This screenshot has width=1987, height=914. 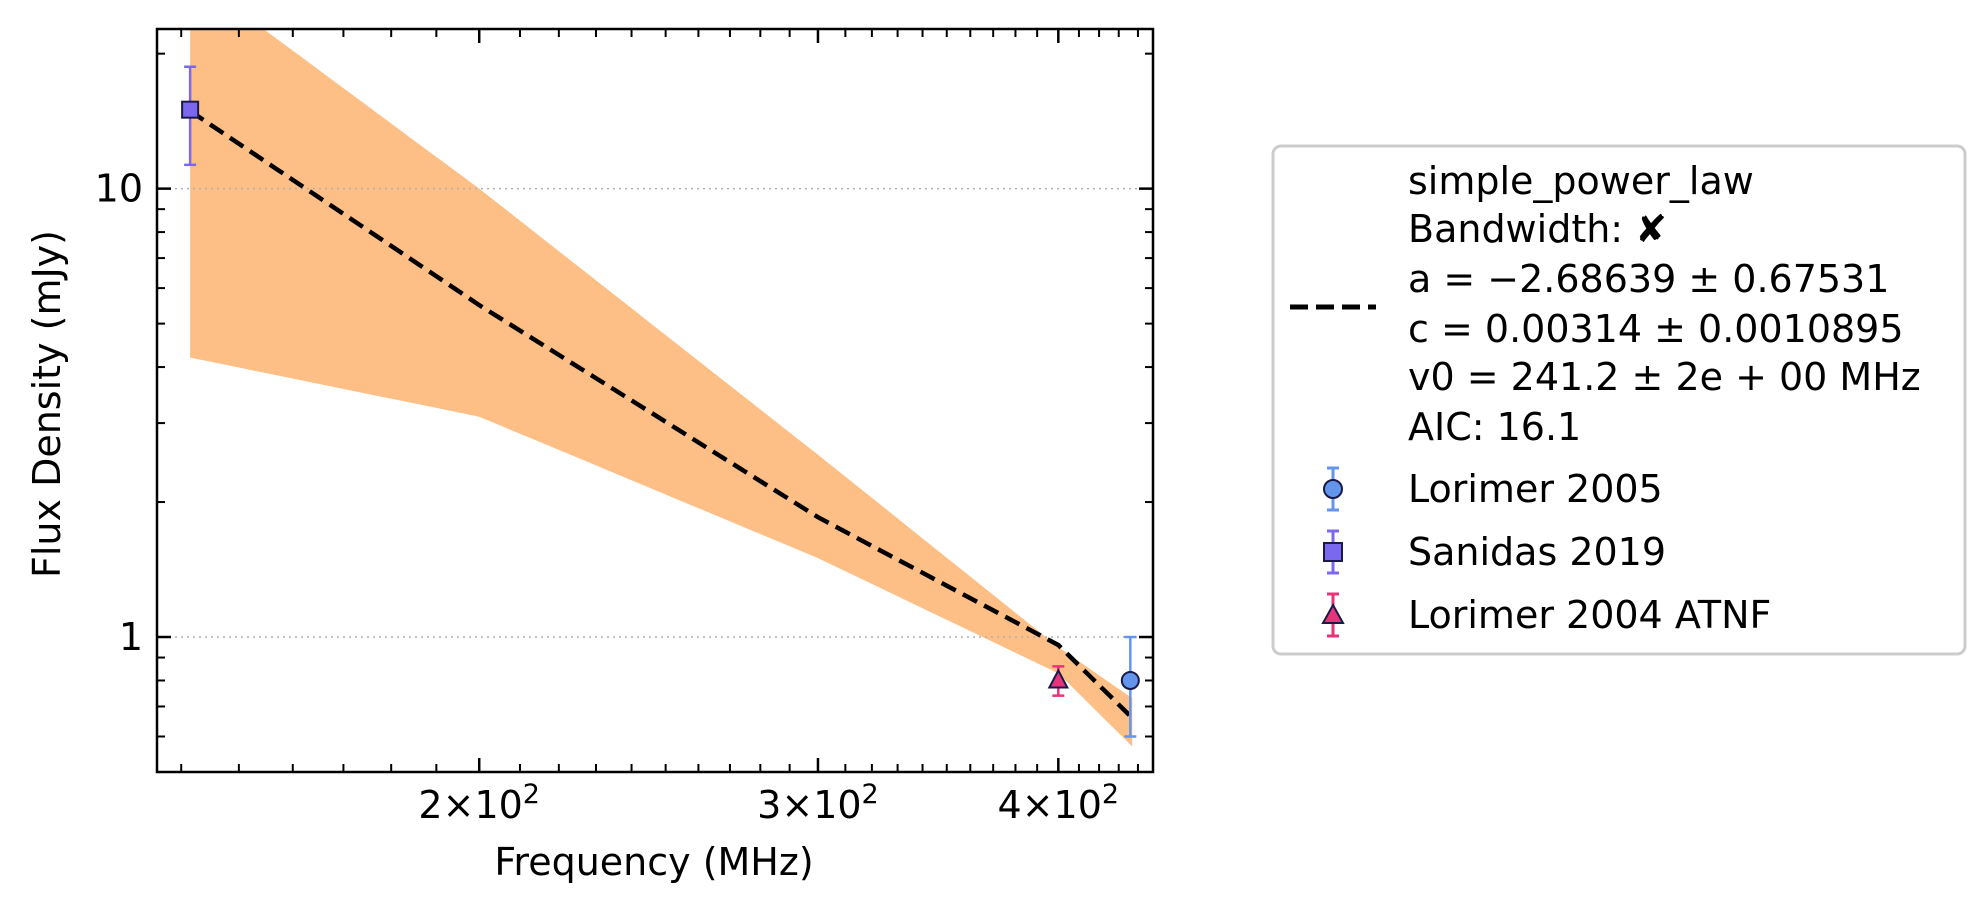 I want to click on y-tick-label: 1, so click(x=131, y=637).